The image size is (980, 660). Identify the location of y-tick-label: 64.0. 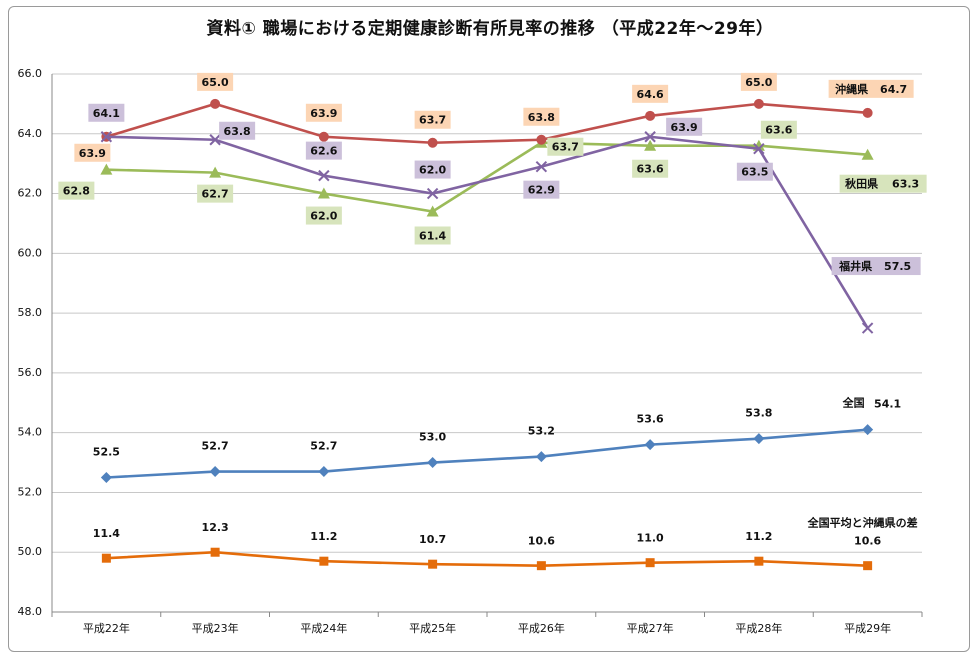
(30, 133).